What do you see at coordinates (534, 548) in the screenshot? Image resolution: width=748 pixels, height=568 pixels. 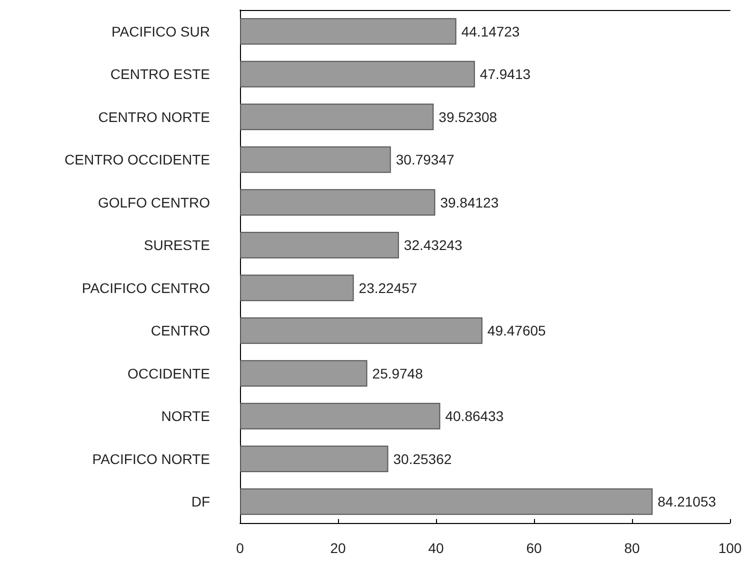 I see `x-tick-label: 60` at bounding box center [534, 548].